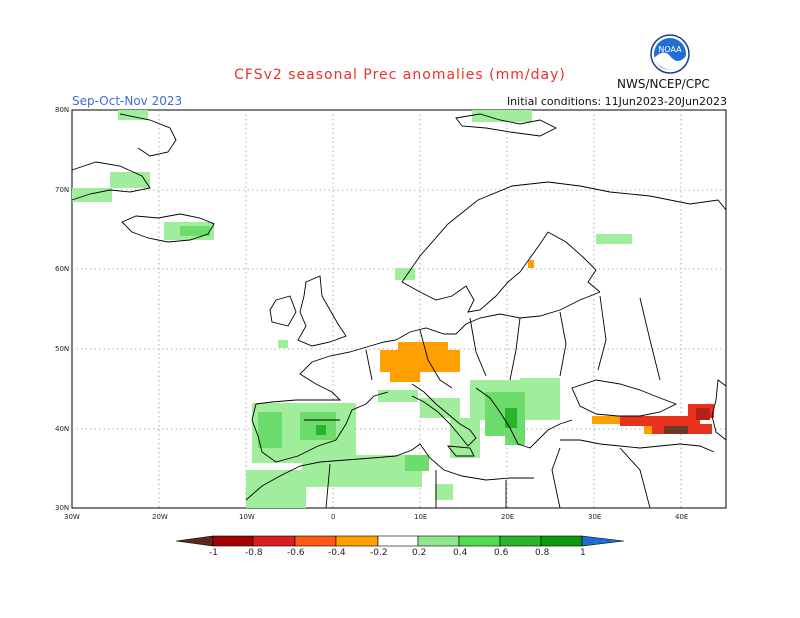 The width and height of the screenshot is (800, 618). I want to click on lon-label: 20E, so click(508, 517).